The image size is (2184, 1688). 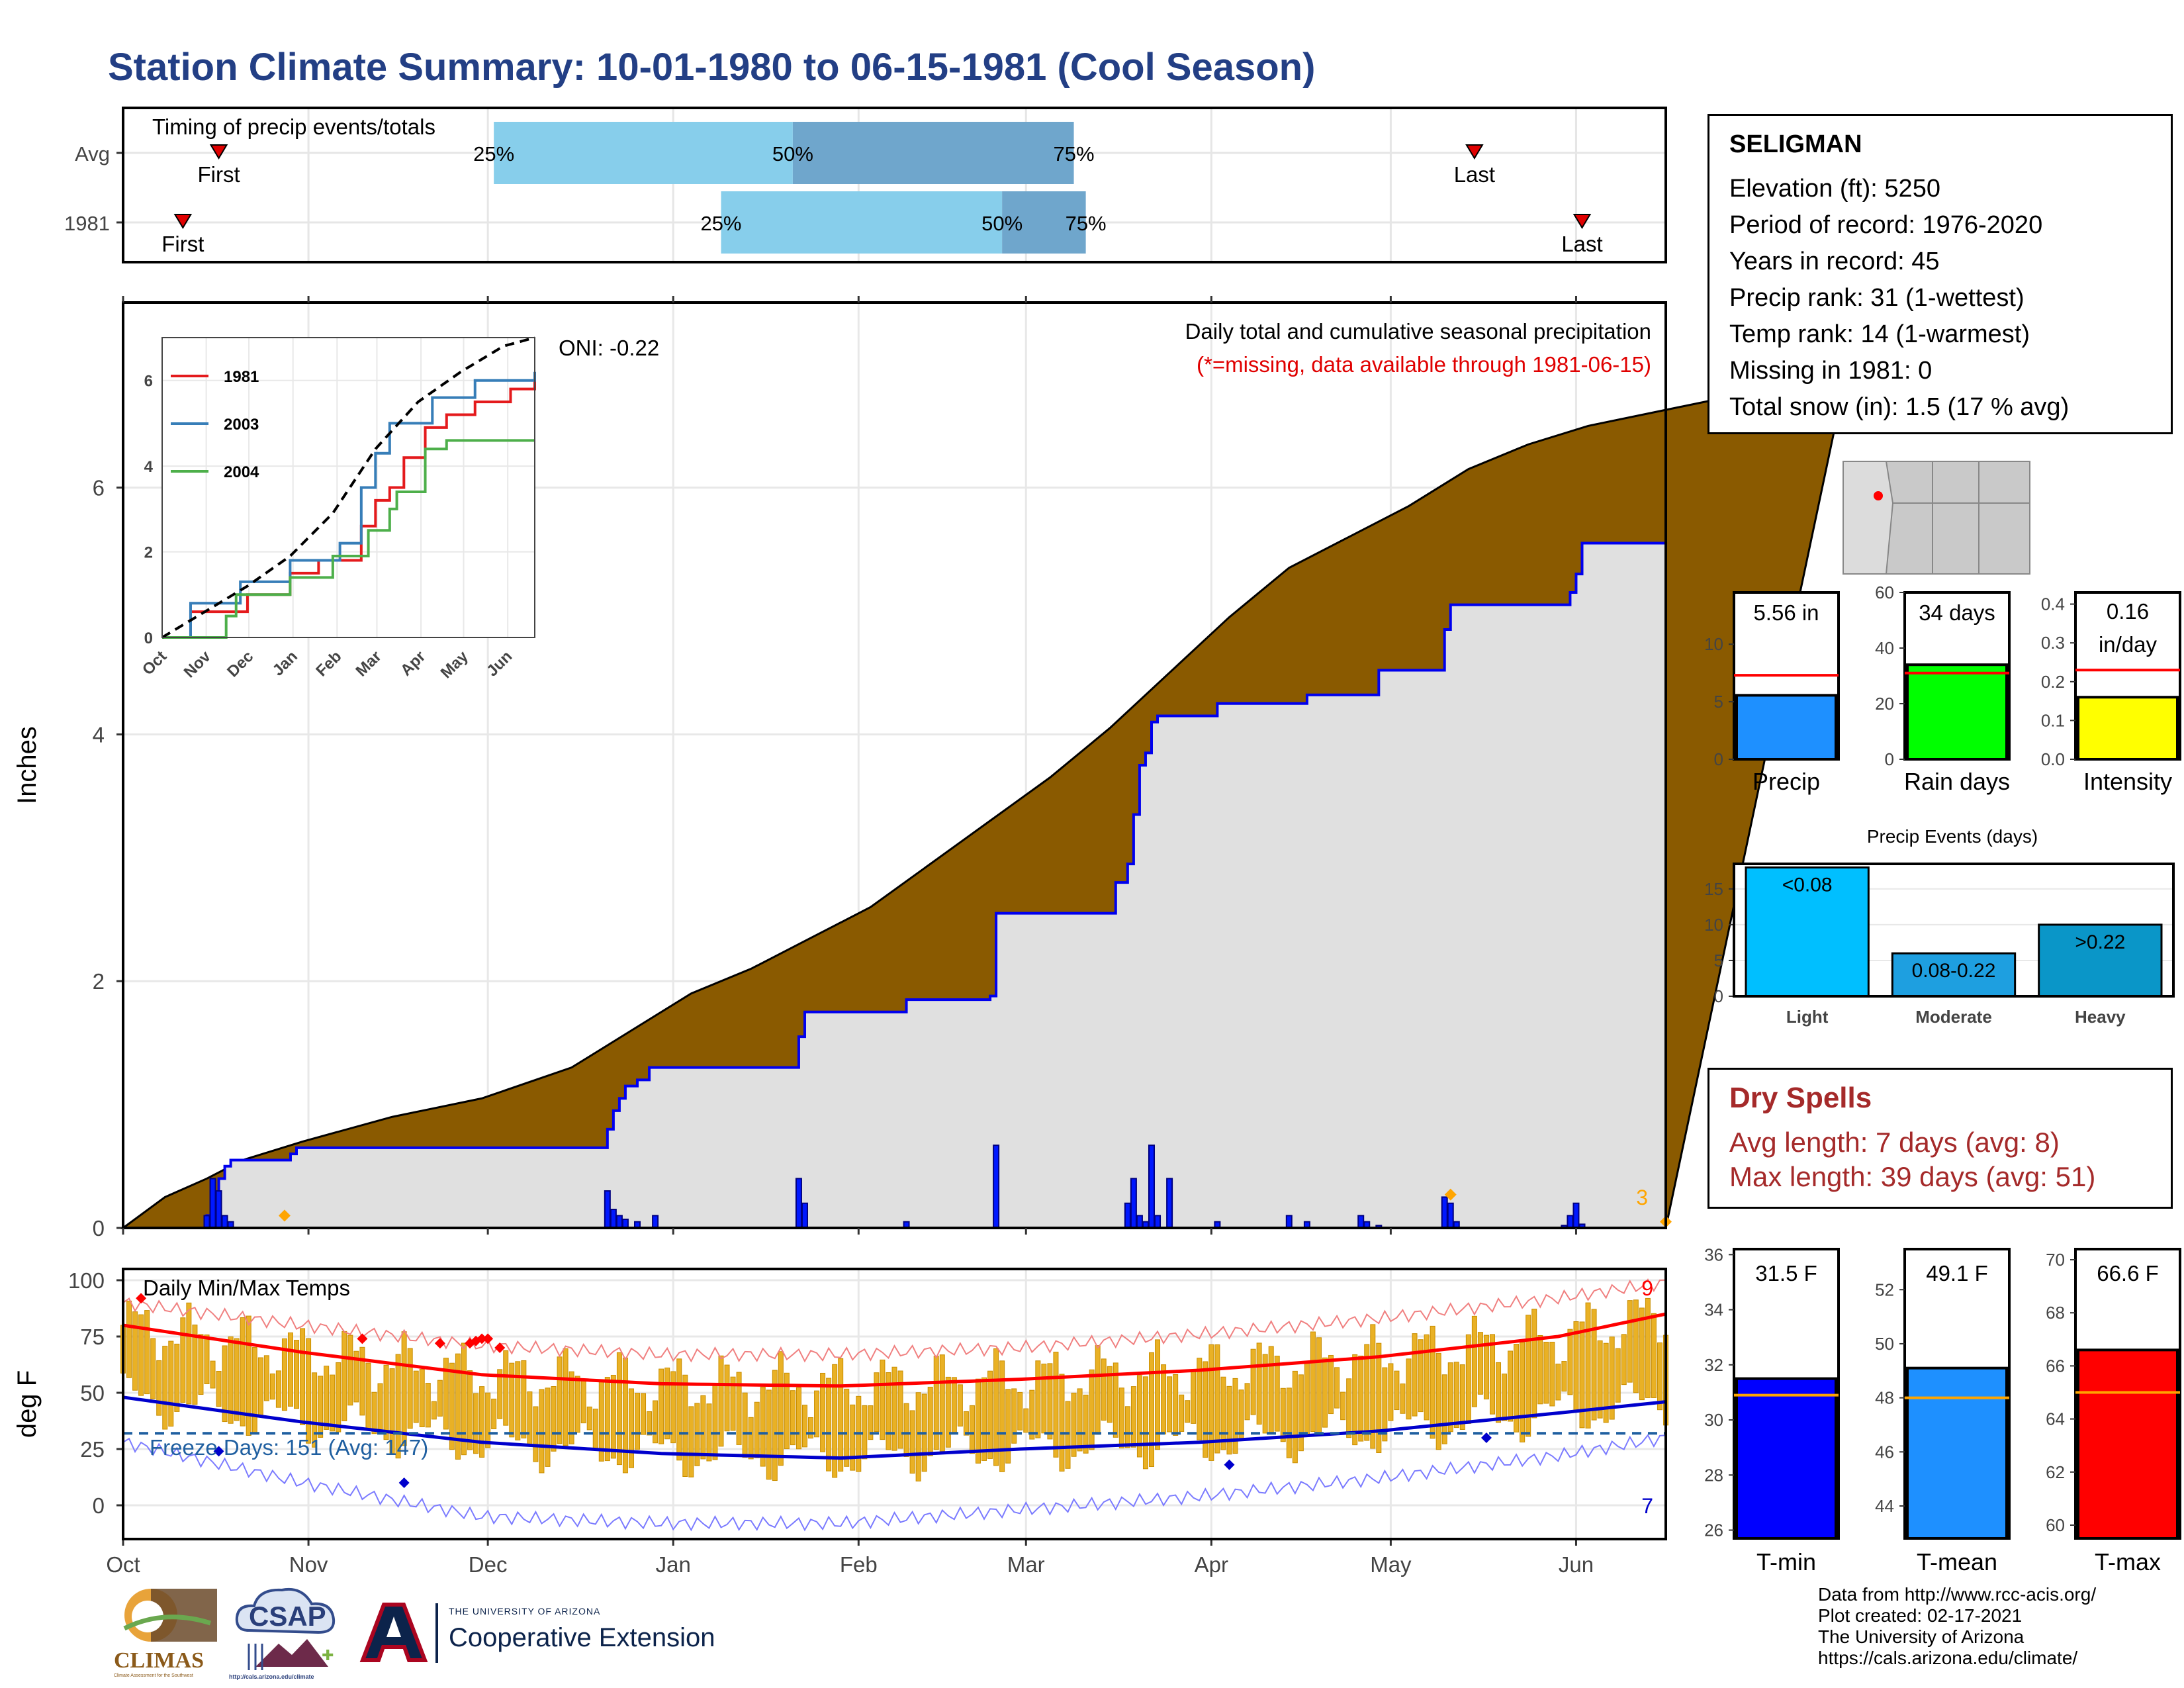 I want to click on temps-count-low: 7, so click(x=1647, y=1506).